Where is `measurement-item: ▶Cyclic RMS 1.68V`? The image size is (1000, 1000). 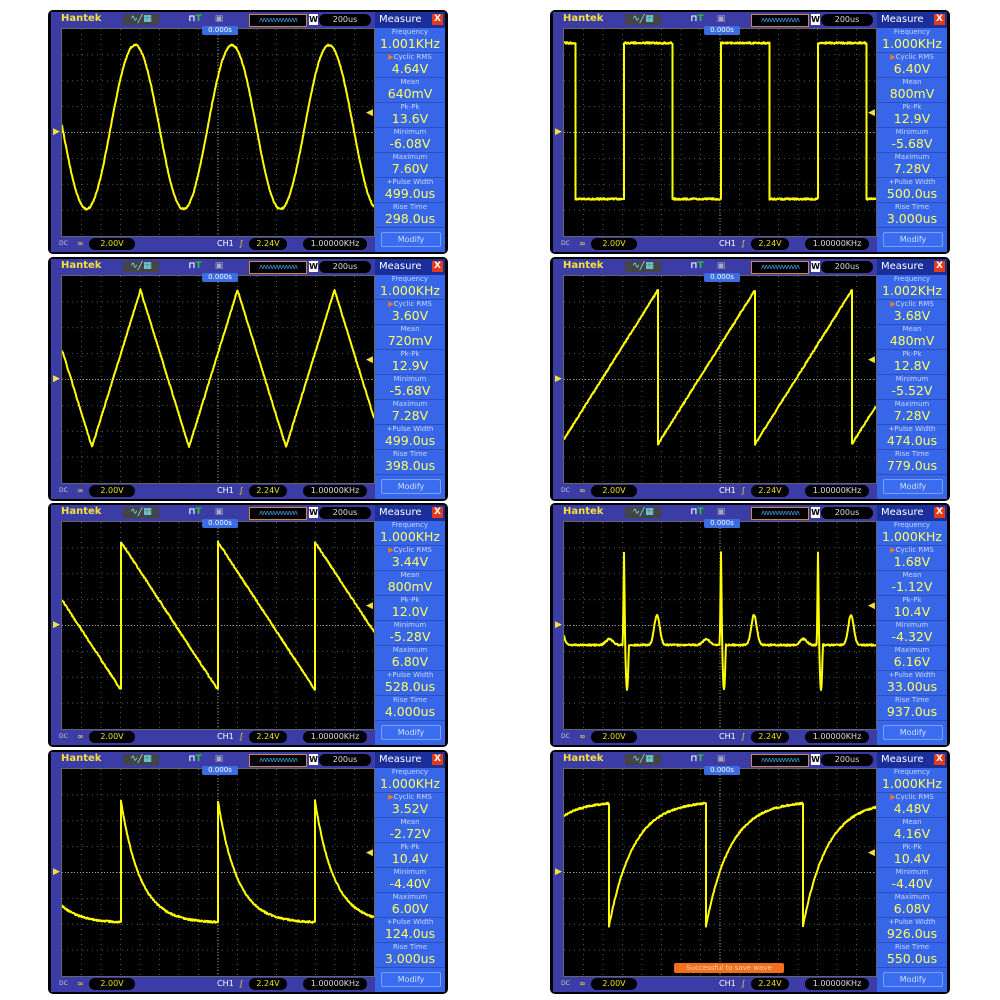 measurement-item: ▶Cyclic RMS 1.68V is located at coordinates (912, 558).